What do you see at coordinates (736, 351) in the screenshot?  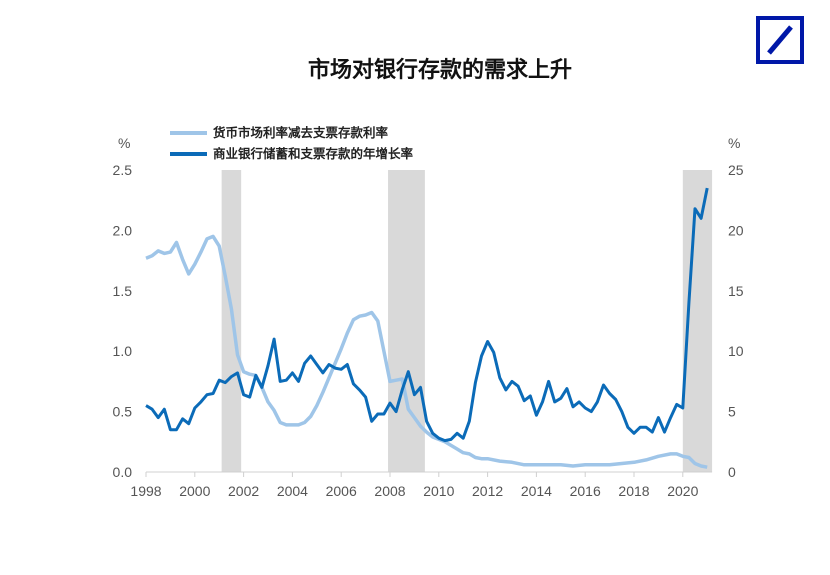 I see `right-y-tick-label: 10` at bounding box center [736, 351].